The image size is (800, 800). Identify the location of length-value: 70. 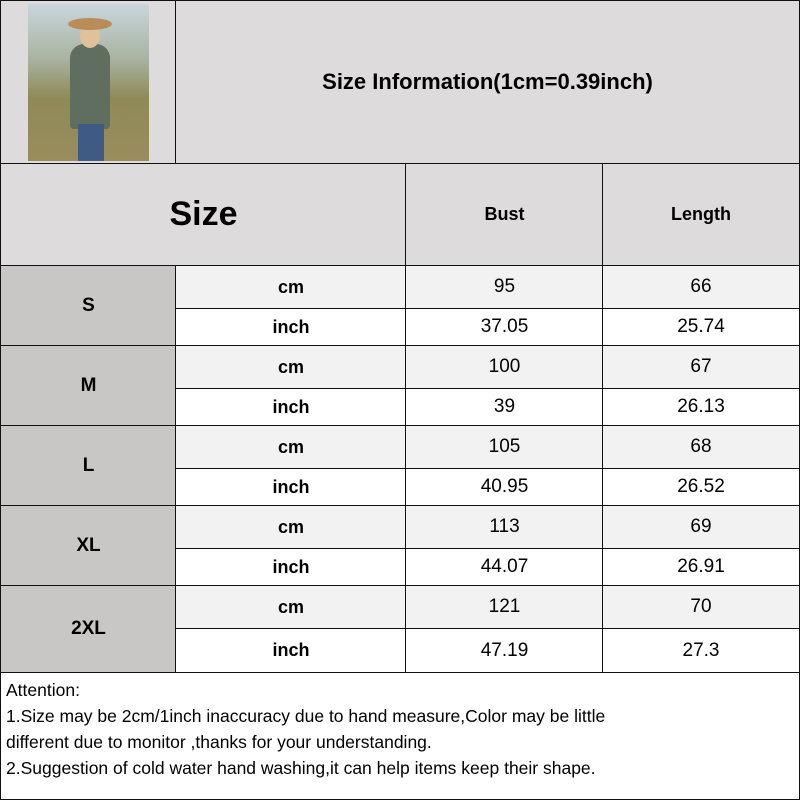
(701, 607).